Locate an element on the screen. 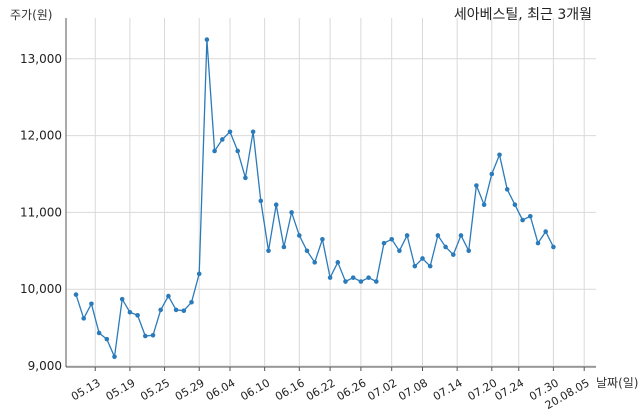 This screenshot has width=640, height=414. chart-title: 세아베스틸, 최근 3개월 is located at coordinates (522, 15).